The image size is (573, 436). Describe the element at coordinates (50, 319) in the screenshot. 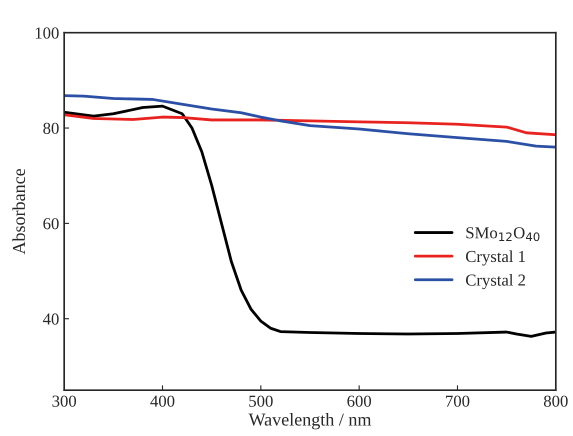

I see `y-tick-label: 40` at that location.